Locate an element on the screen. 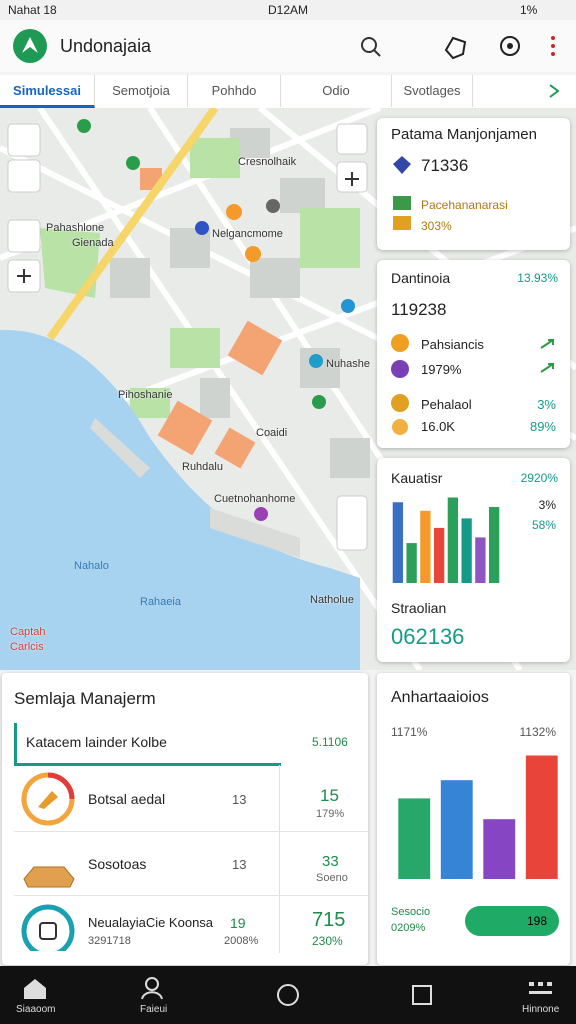 This screenshot has height=1024, width=576. footer-value: 0209% is located at coordinates (408, 928).